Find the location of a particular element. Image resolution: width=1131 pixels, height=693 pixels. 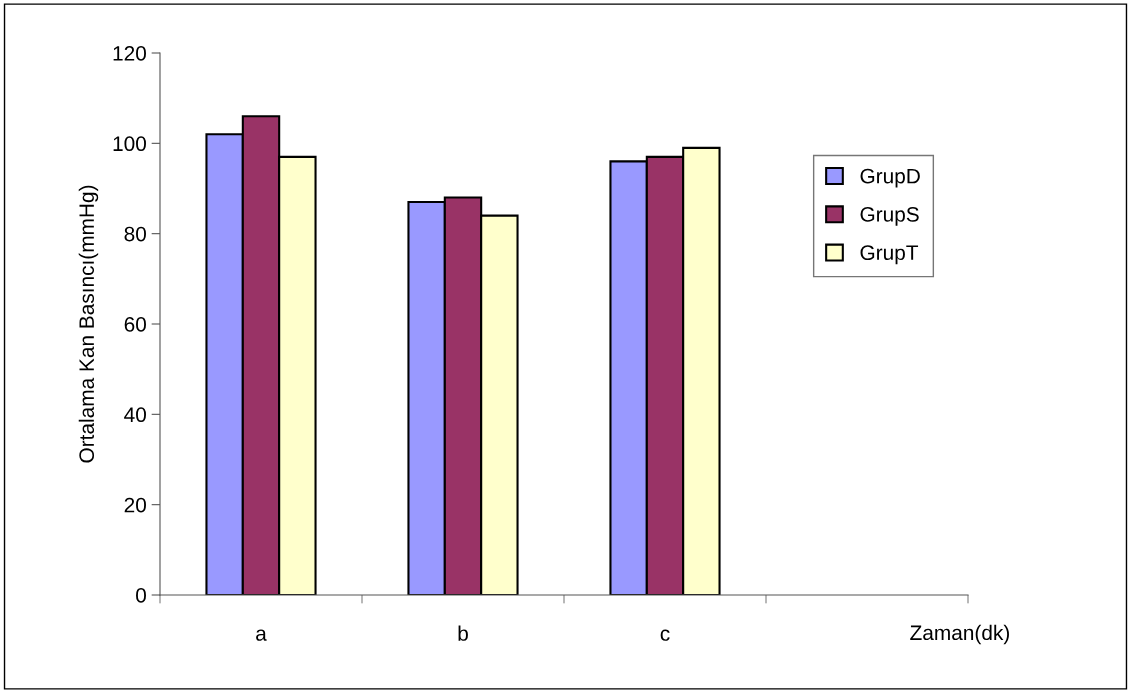

y-tick-label: 20 is located at coordinates (135, 505).